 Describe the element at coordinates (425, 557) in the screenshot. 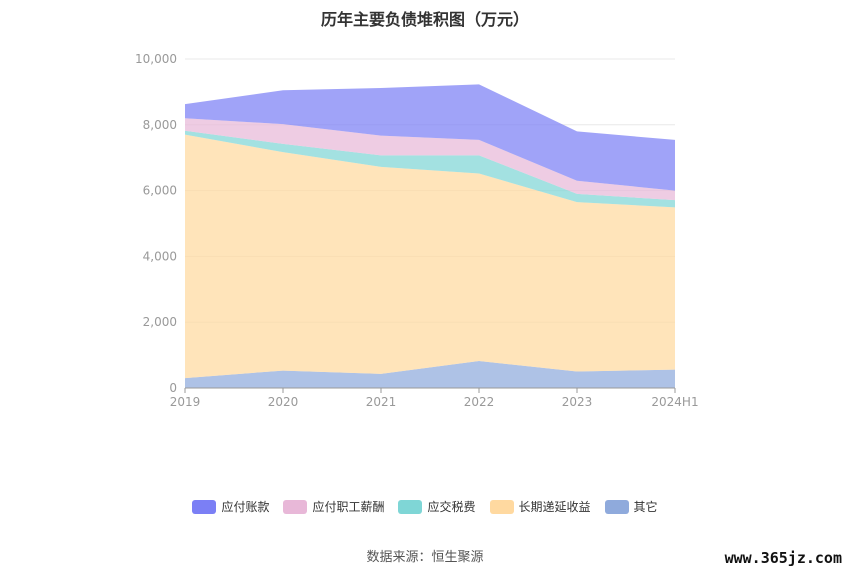

I see `data-source-note: 数据来源：恒生聚源` at that location.